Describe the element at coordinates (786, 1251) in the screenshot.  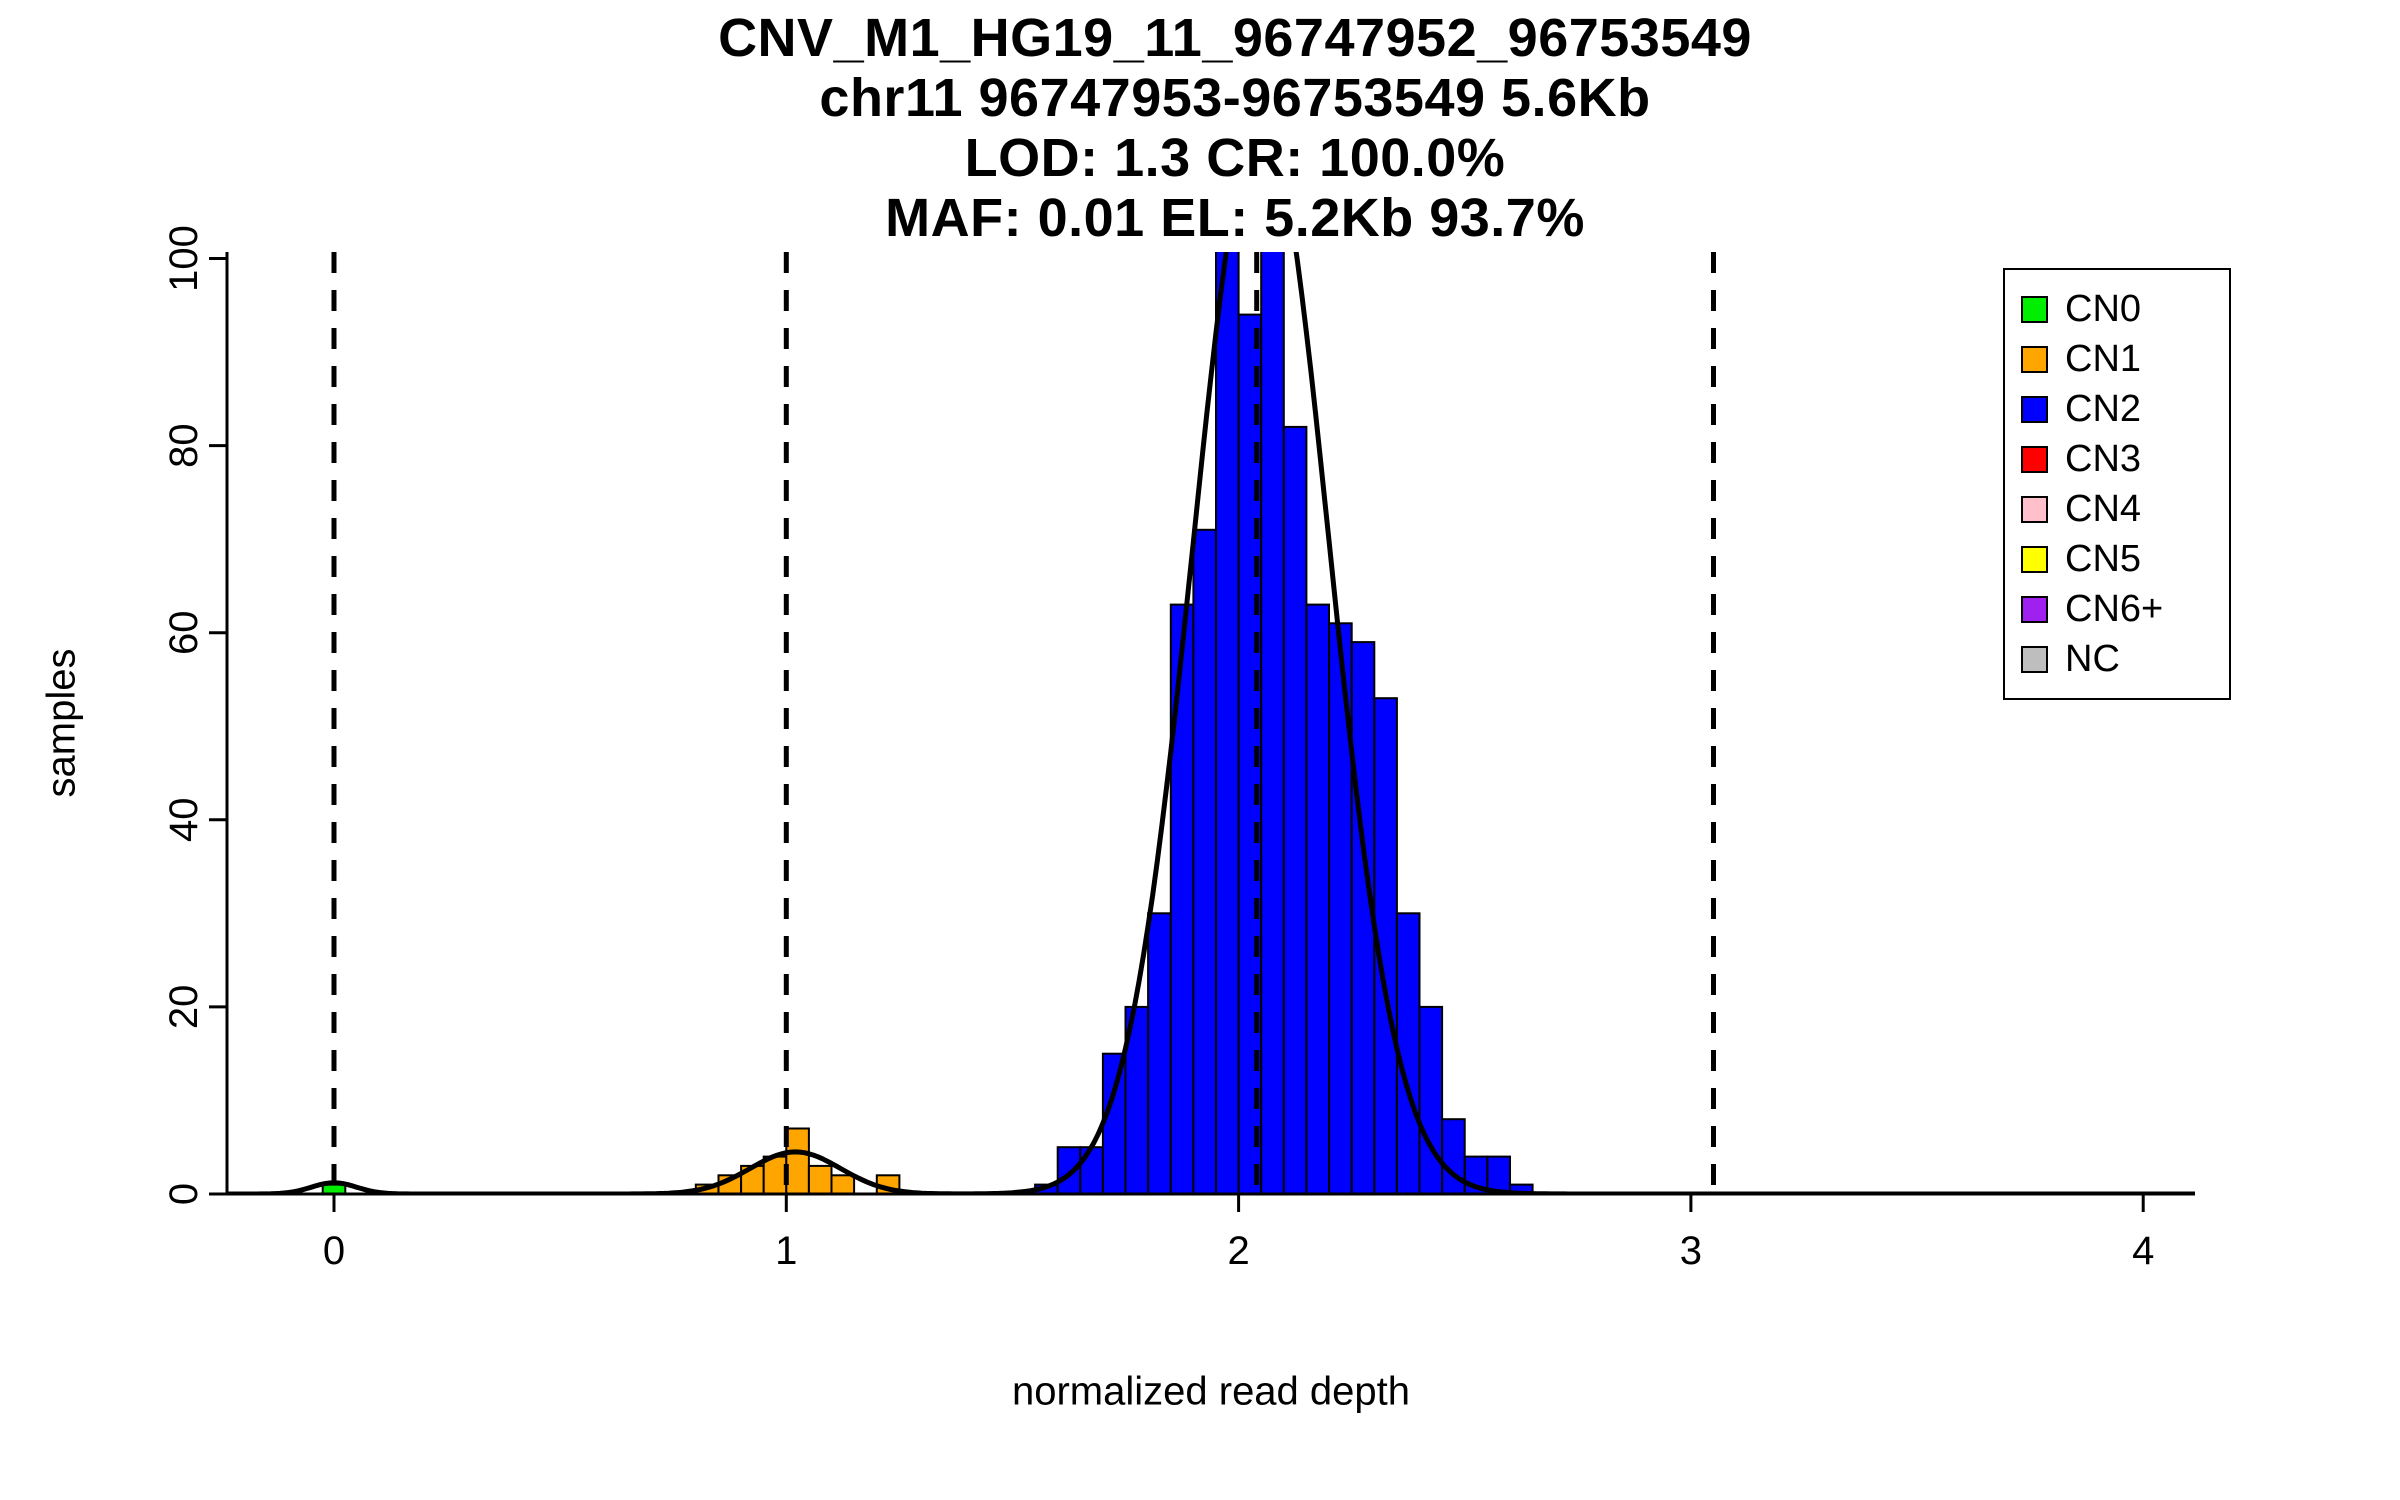
I see `x-tick-label: 1` at that location.